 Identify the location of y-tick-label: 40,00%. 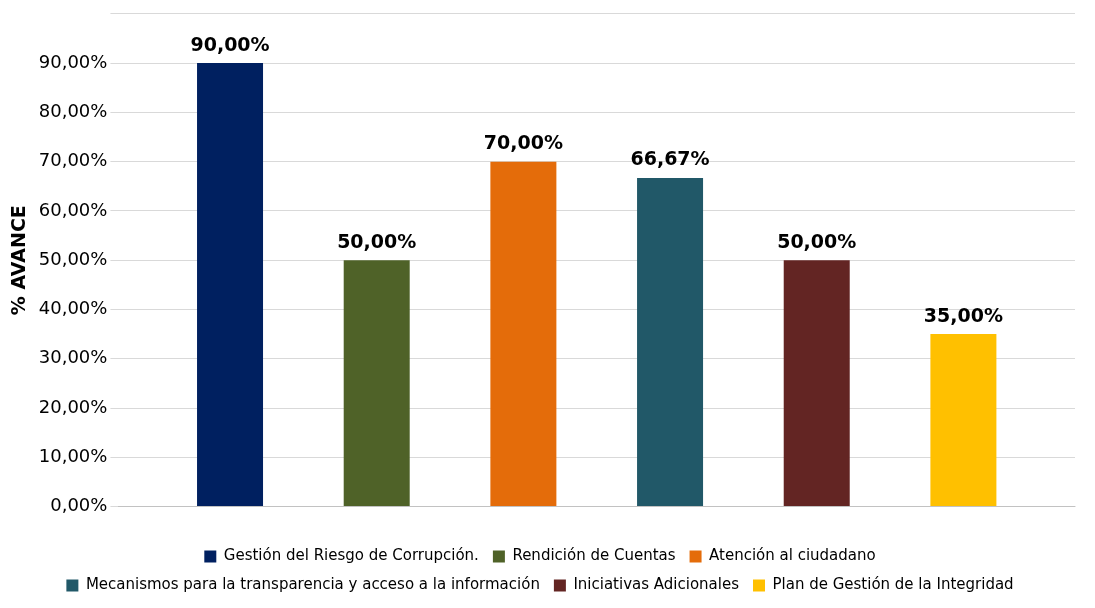
(73, 308).